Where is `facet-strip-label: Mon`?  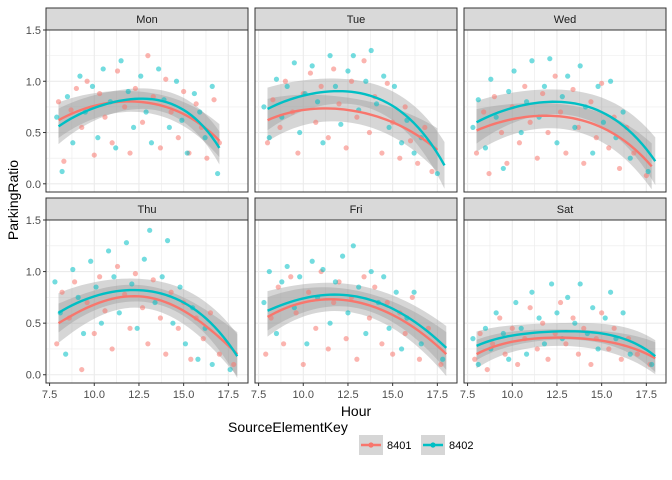
facet-strip-label: Mon is located at coordinates (146, 20).